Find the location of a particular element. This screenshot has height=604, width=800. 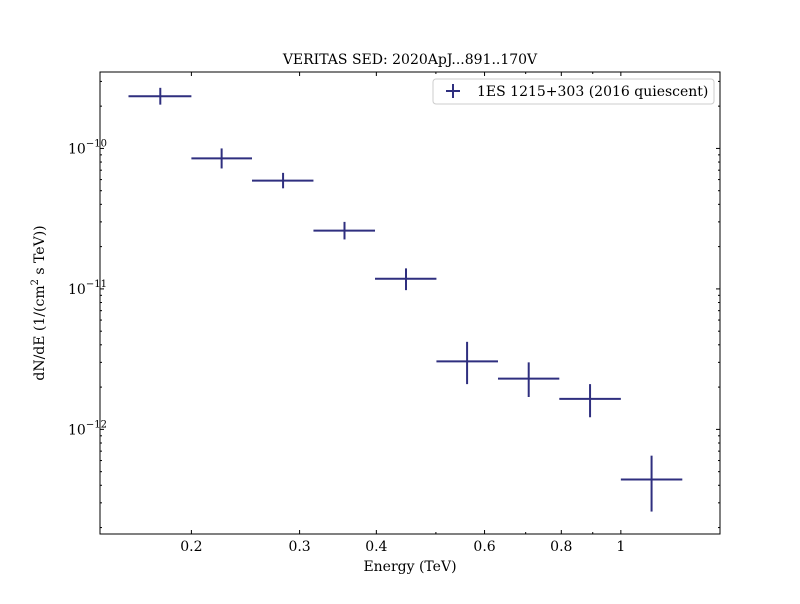

x-tick-label: 0.6 is located at coordinates (484, 547).